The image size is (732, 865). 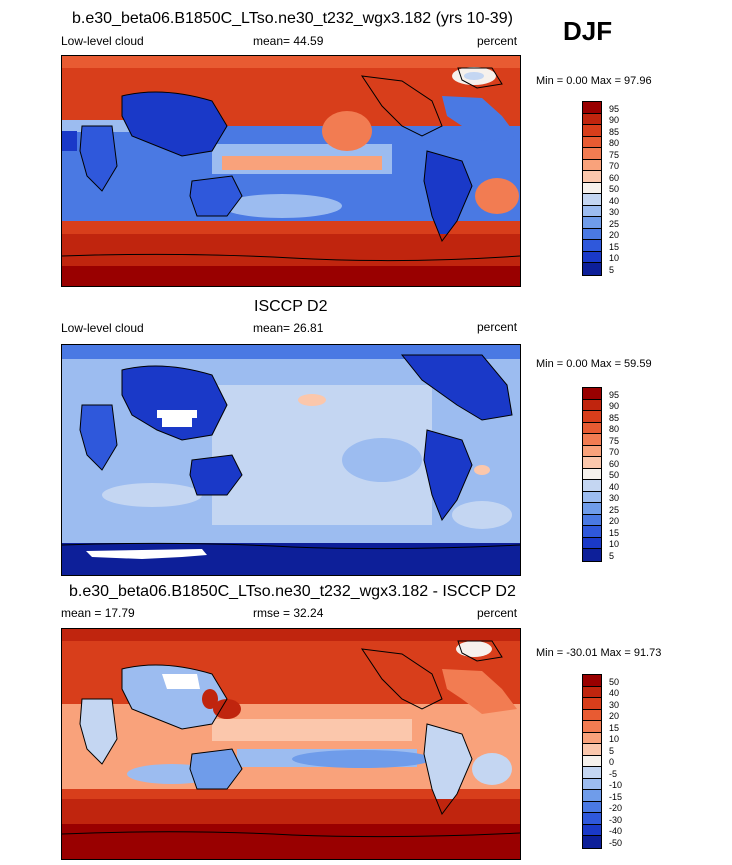 I want to click on season-label: DJF, so click(x=588, y=31).